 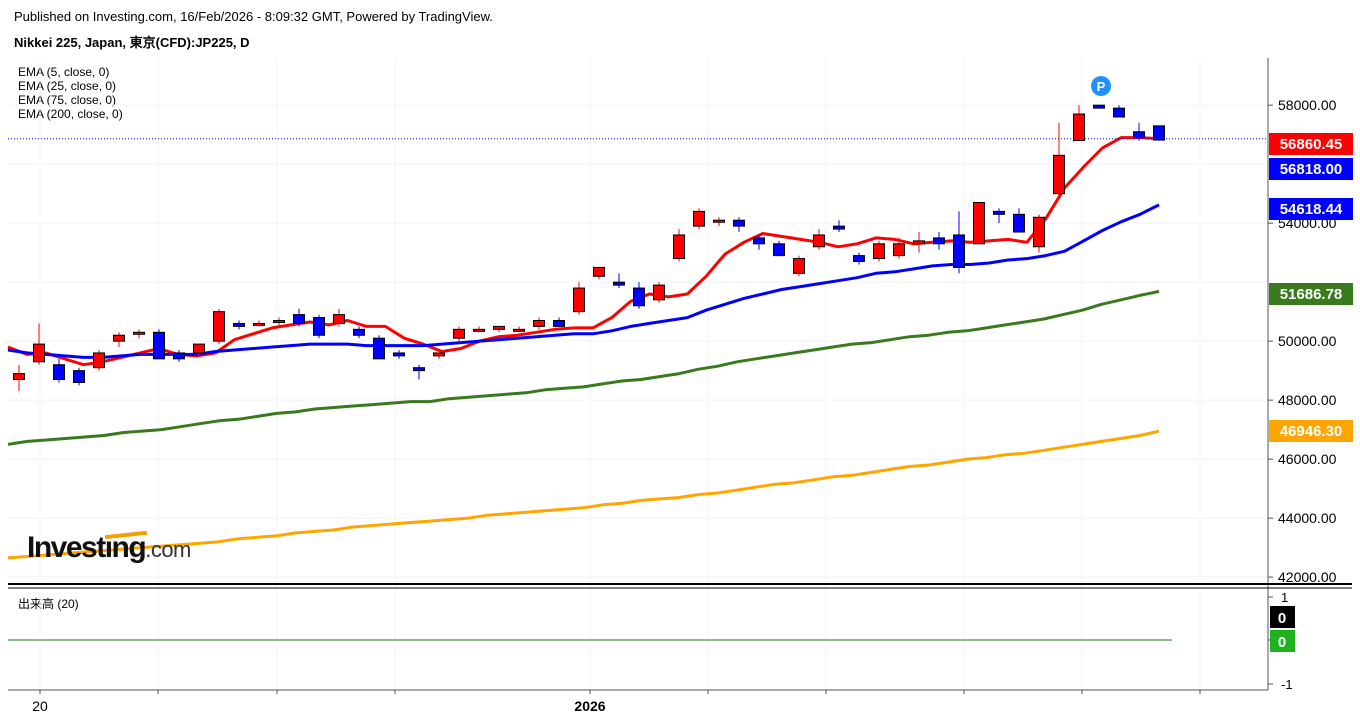 What do you see at coordinates (1101, 86) in the screenshot?
I see `event-marker: P` at bounding box center [1101, 86].